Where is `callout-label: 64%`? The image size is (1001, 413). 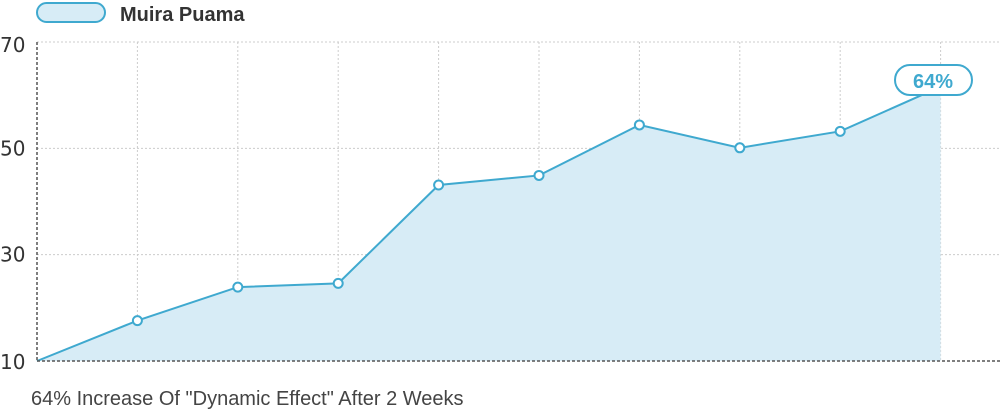
callout-label: 64% is located at coordinates (933, 82).